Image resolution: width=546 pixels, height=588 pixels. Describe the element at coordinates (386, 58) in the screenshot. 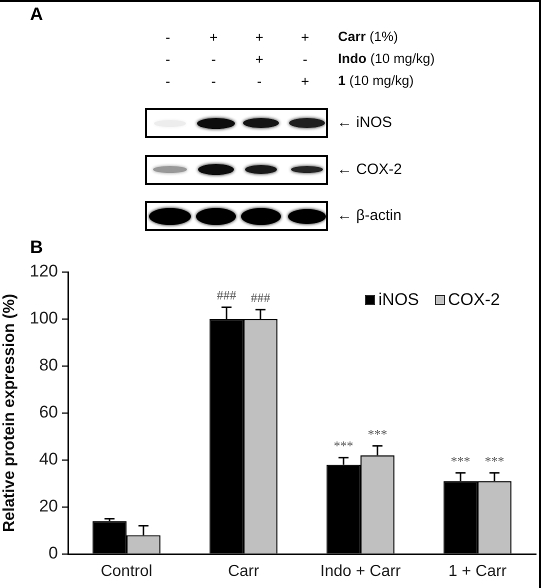

I see `category-label: Indo (10 mg/kg)` at that location.